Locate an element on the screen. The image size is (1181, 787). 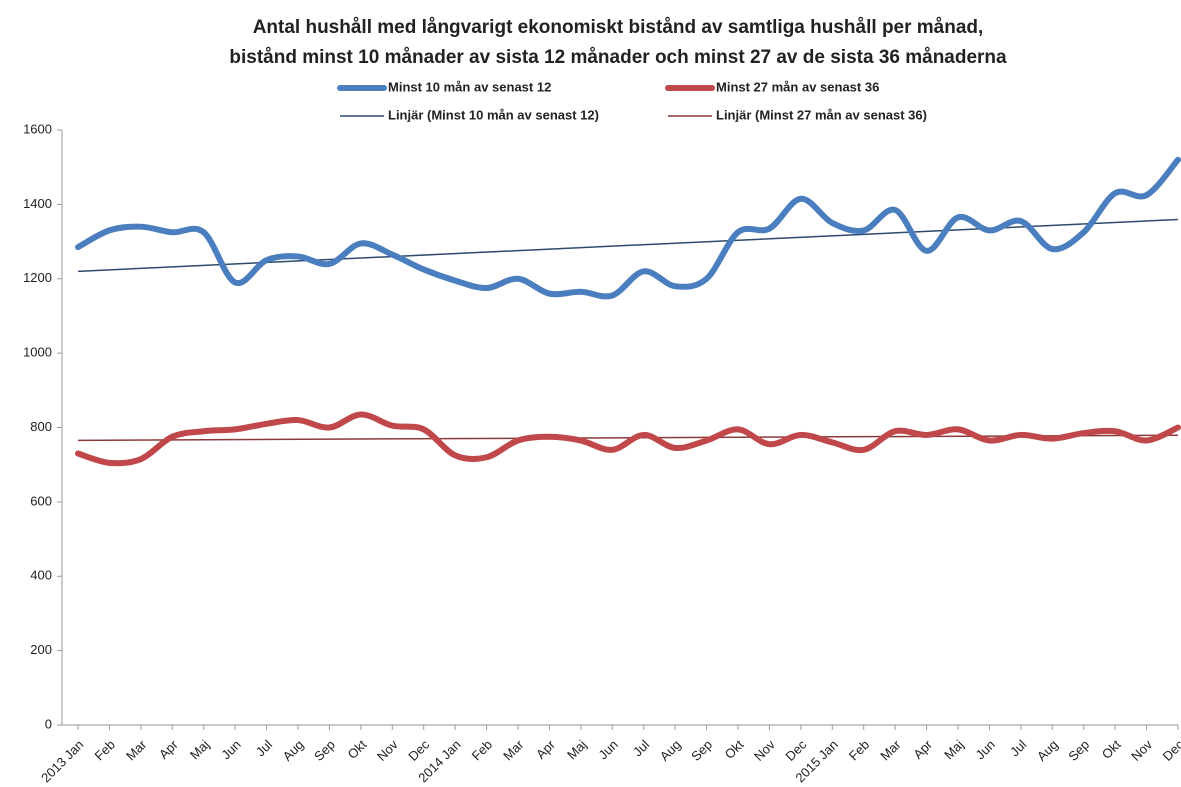
series-line is located at coordinates (628, 439).